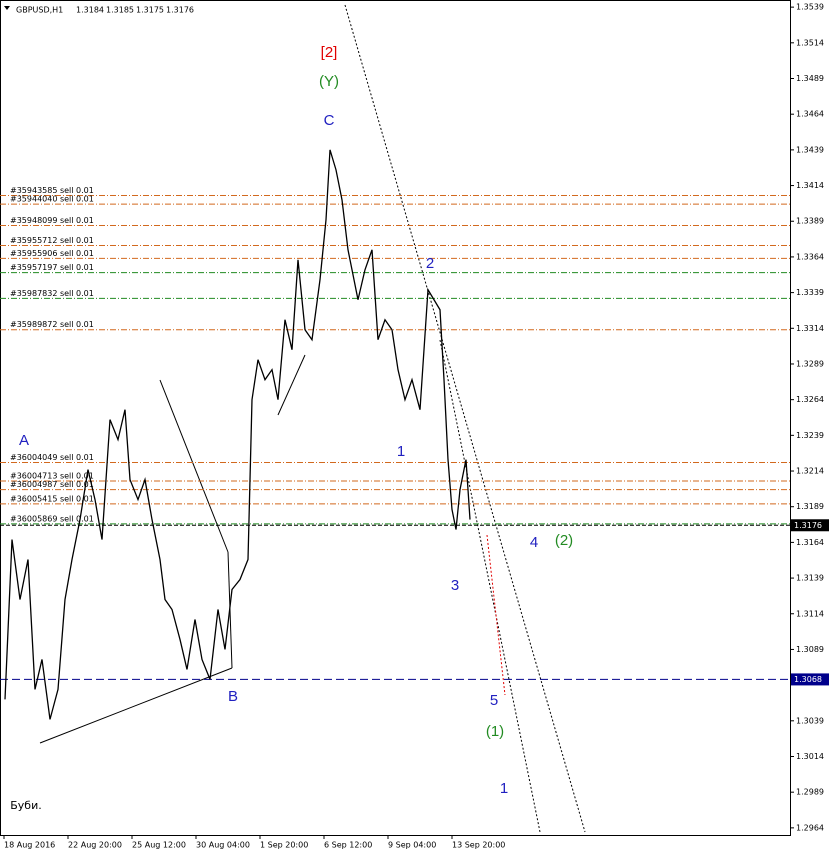 The height and width of the screenshot is (856, 830). Describe the element at coordinates (810, 399) in the screenshot. I see `y-tick-label: 1.3264` at that location.